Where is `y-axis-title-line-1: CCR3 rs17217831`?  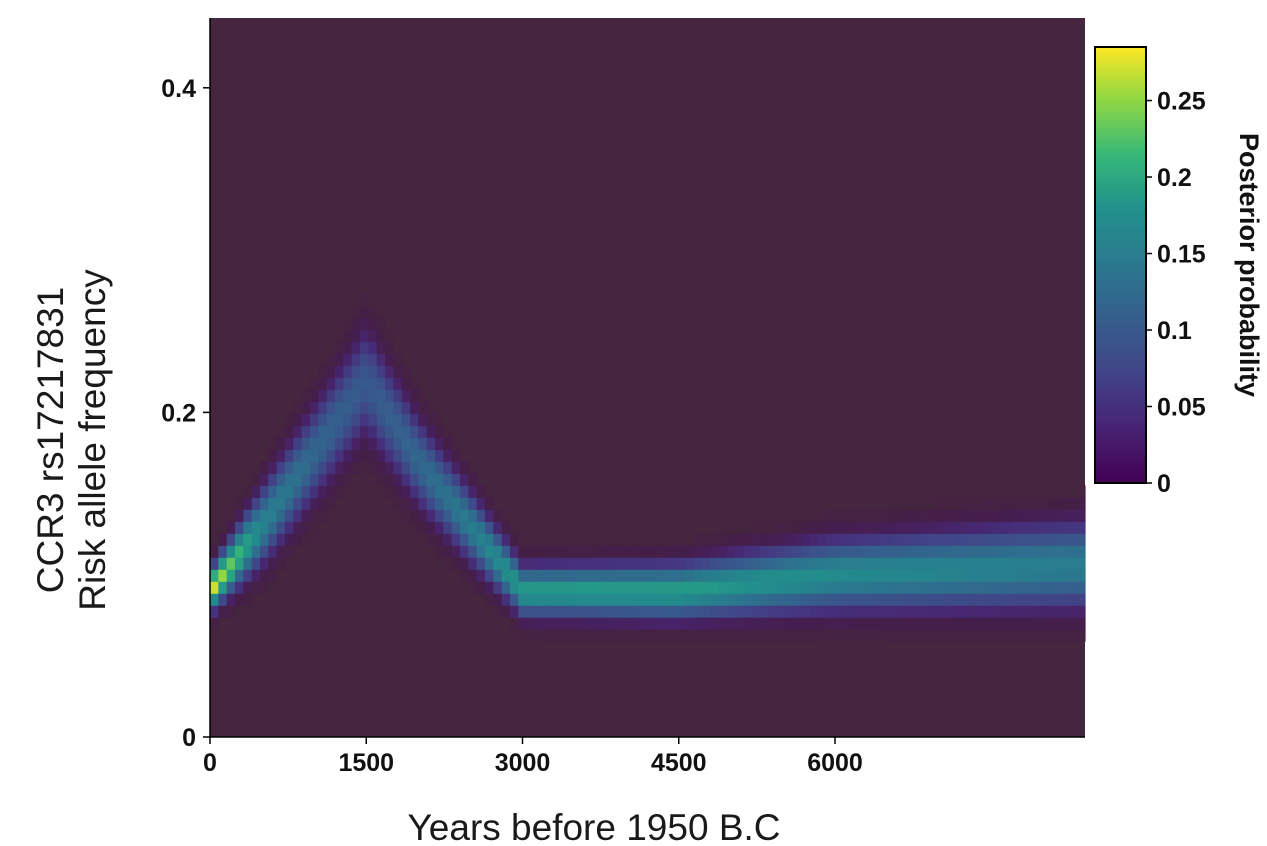 y-axis-title-line-1: CCR3 rs17217831 is located at coordinates (50, 440).